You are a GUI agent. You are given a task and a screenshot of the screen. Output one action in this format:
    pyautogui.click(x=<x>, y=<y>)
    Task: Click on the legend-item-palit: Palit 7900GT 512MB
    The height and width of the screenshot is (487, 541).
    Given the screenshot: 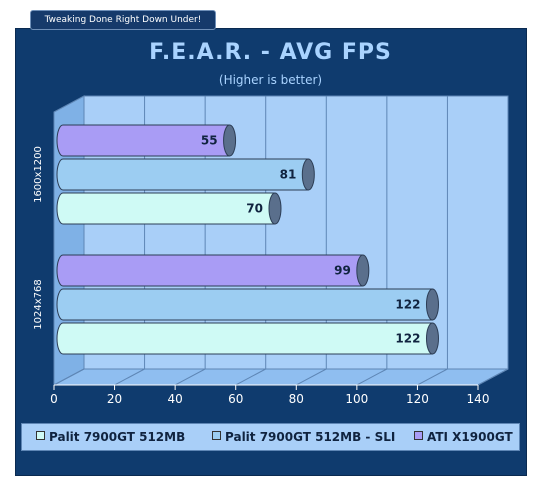 What is the action you would take?
    pyautogui.click(x=110, y=437)
    